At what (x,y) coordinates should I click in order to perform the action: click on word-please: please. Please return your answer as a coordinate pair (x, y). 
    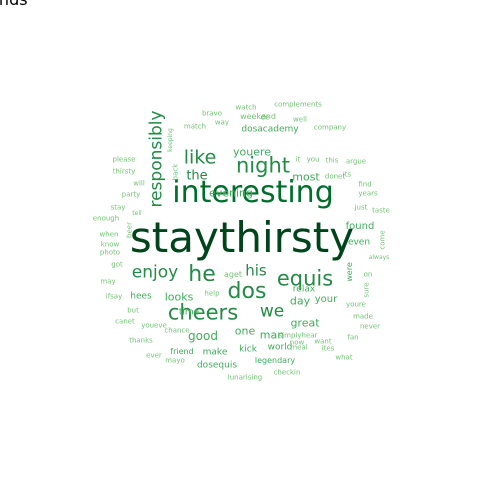
    Looking at the image, I should click on (124, 159).